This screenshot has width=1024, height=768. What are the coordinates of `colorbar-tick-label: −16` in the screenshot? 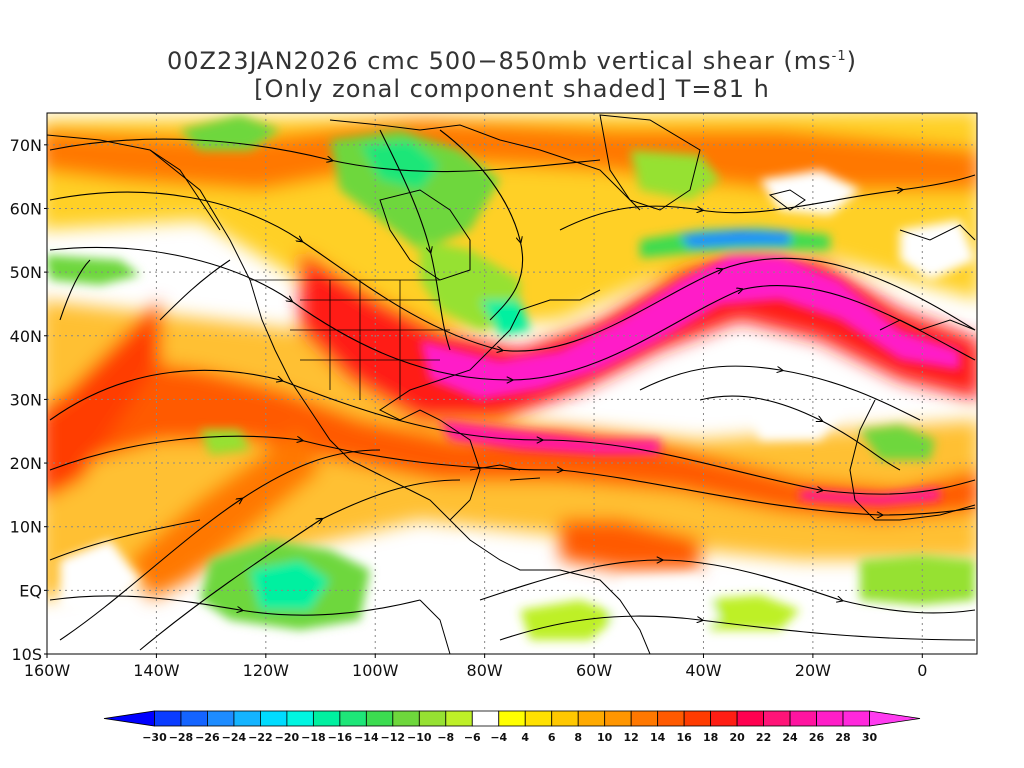 It's located at (340, 737).